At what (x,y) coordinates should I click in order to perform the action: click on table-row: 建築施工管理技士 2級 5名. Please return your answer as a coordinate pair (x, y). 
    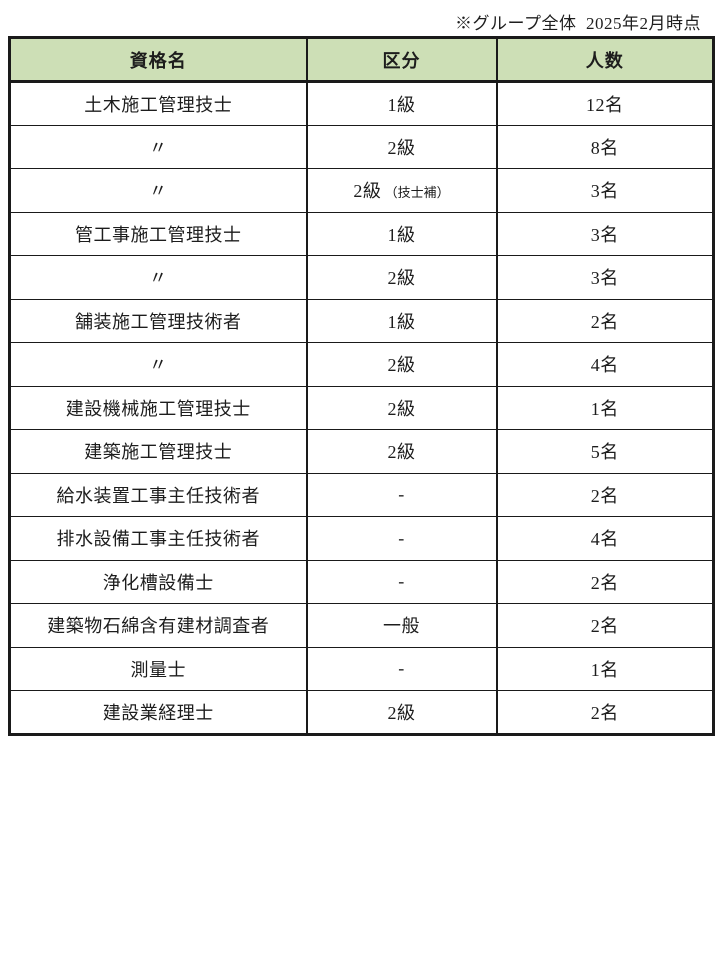
    Looking at the image, I should click on (361, 451).